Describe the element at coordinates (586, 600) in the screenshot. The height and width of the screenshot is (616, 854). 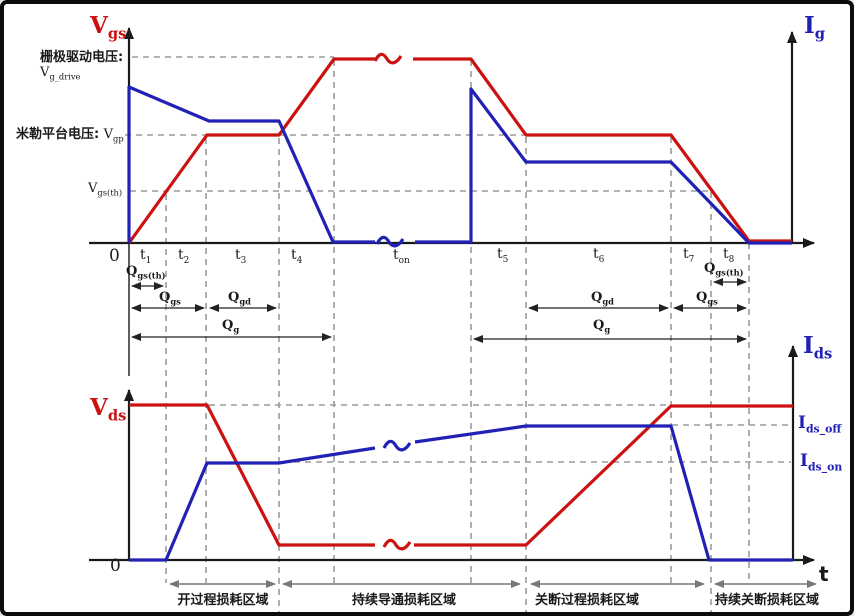
I see `turn-off-loss-region-label: 关断过程损耗区域` at that location.